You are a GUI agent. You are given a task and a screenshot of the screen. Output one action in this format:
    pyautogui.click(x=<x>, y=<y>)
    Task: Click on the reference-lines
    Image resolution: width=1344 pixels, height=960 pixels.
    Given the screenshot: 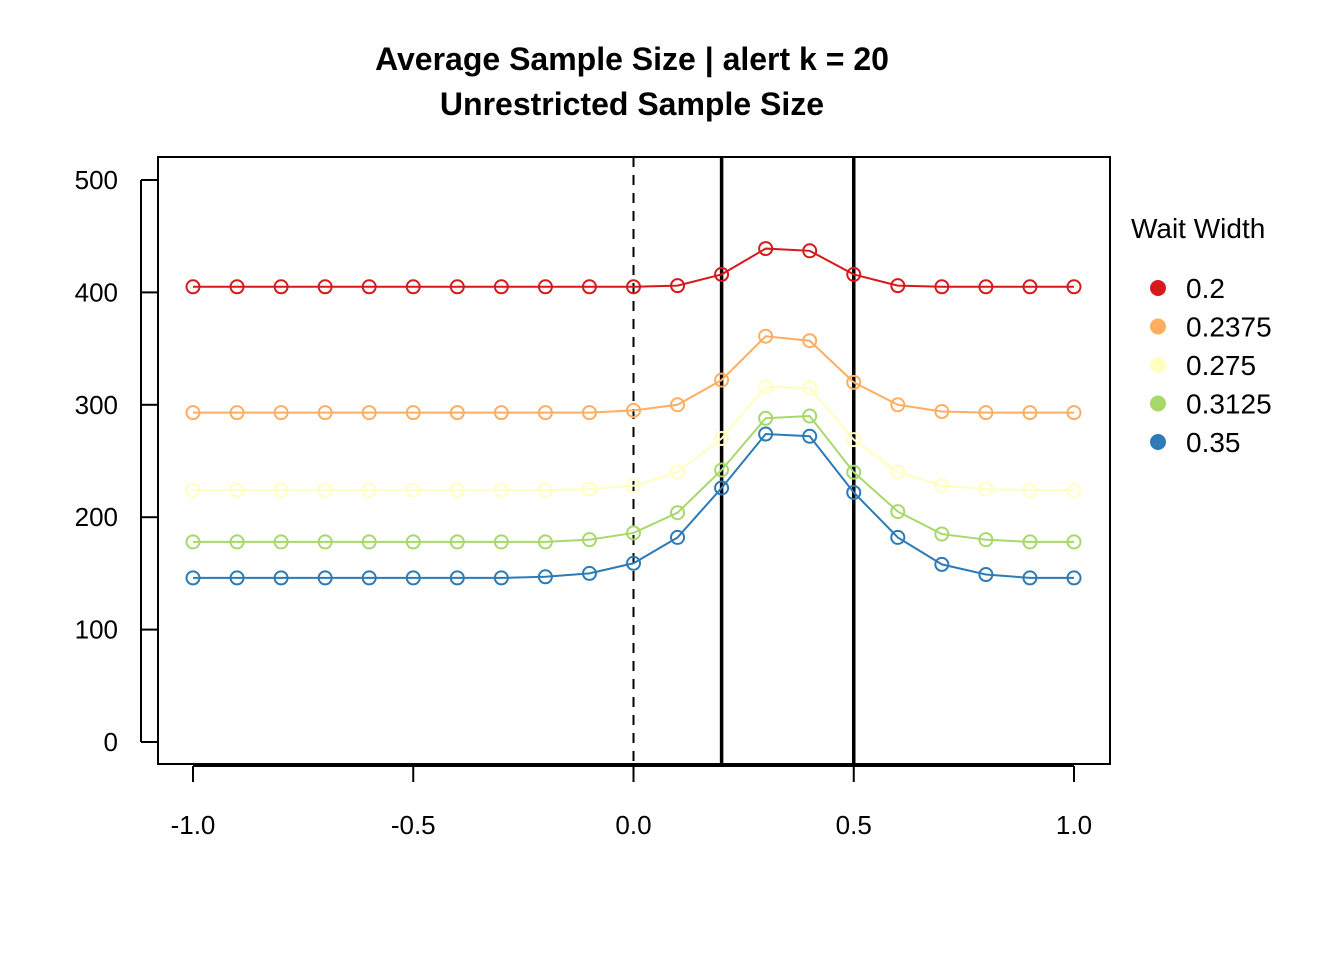 What is the action you would take?
    pyautogui.click(x=744, y=460)
    